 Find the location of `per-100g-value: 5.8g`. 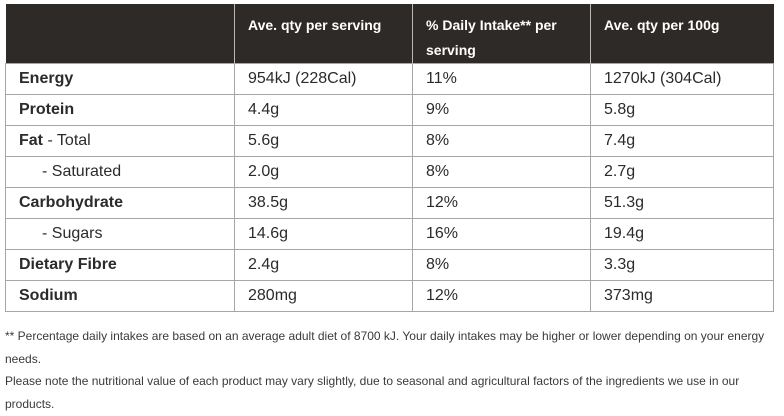

per-100g-value: 5.8g is located at coordinates (682, 110).